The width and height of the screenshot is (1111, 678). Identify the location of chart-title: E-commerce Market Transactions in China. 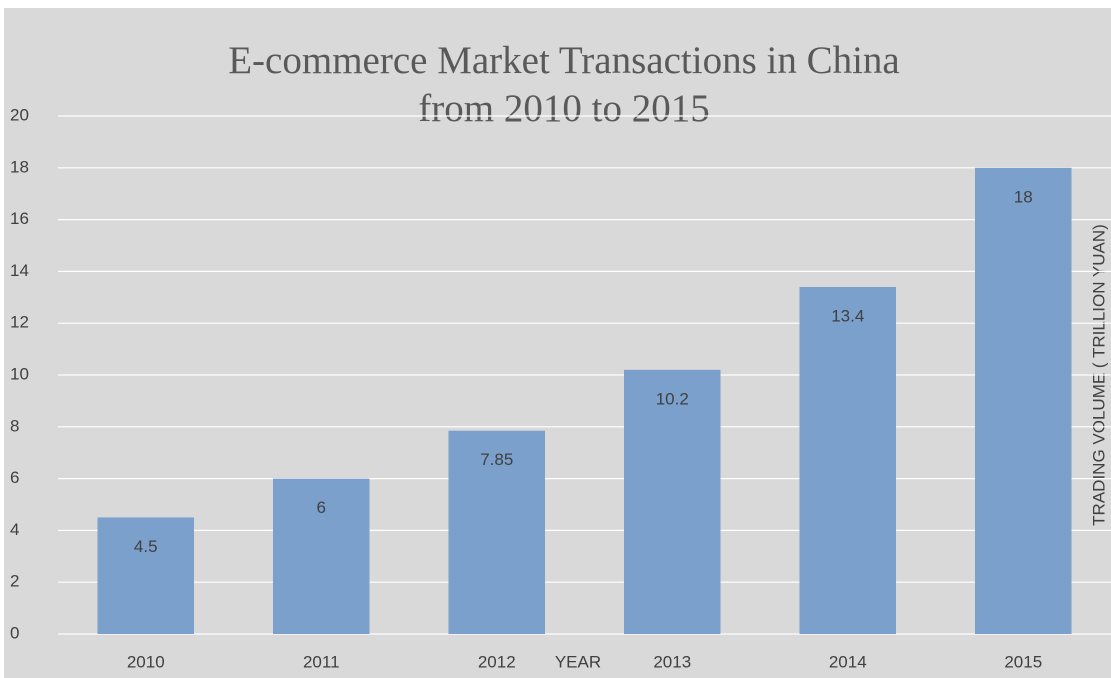
(564, 60).